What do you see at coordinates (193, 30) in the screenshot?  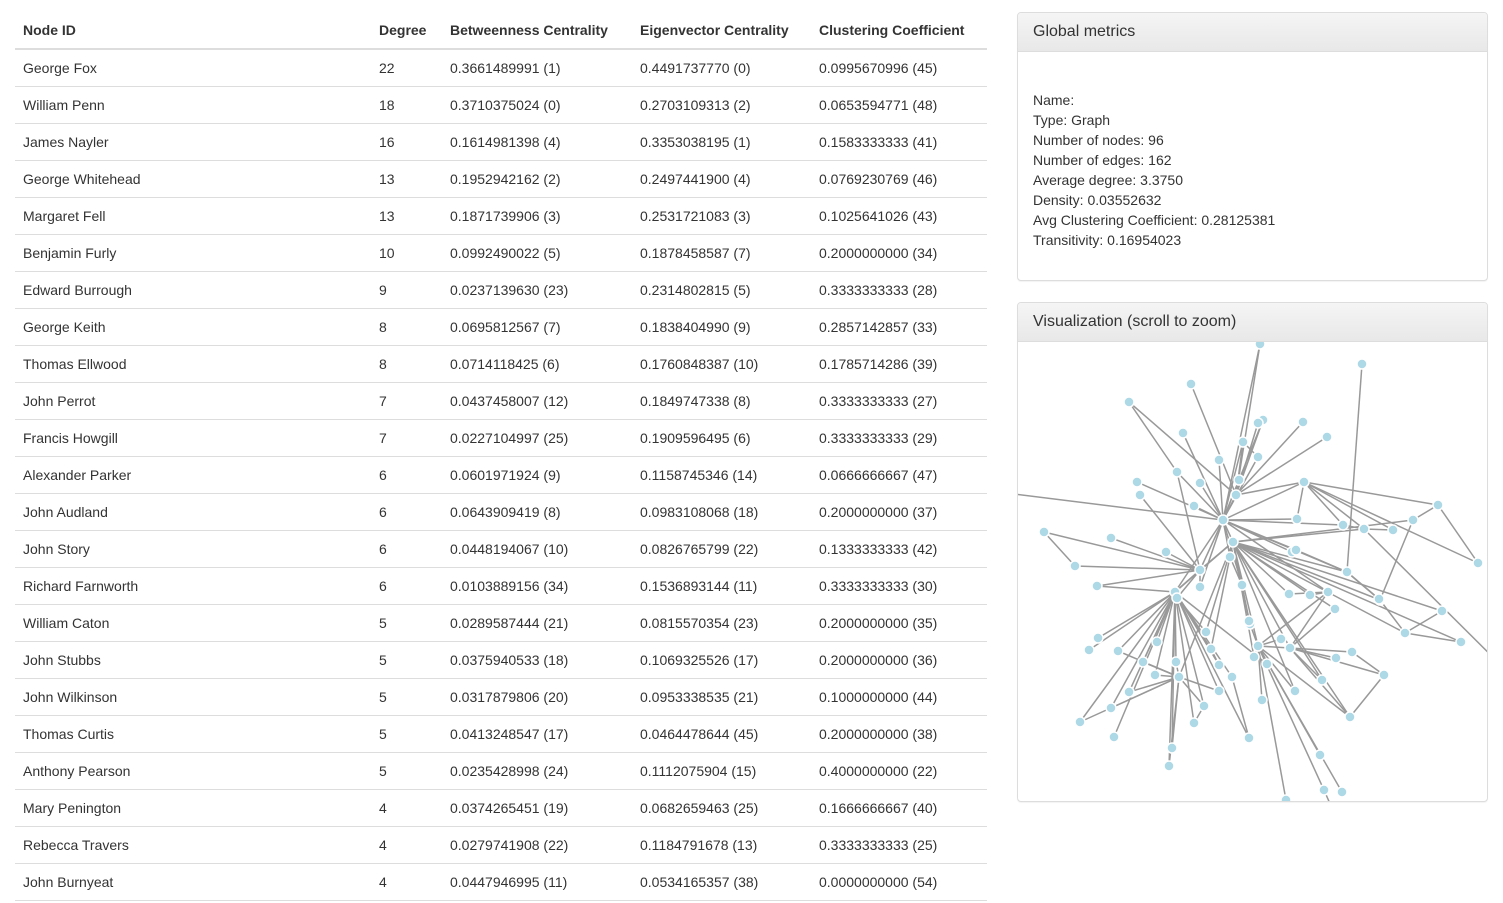 I see `column-header-node-id: Node ID` at bounding box center [193, 30].